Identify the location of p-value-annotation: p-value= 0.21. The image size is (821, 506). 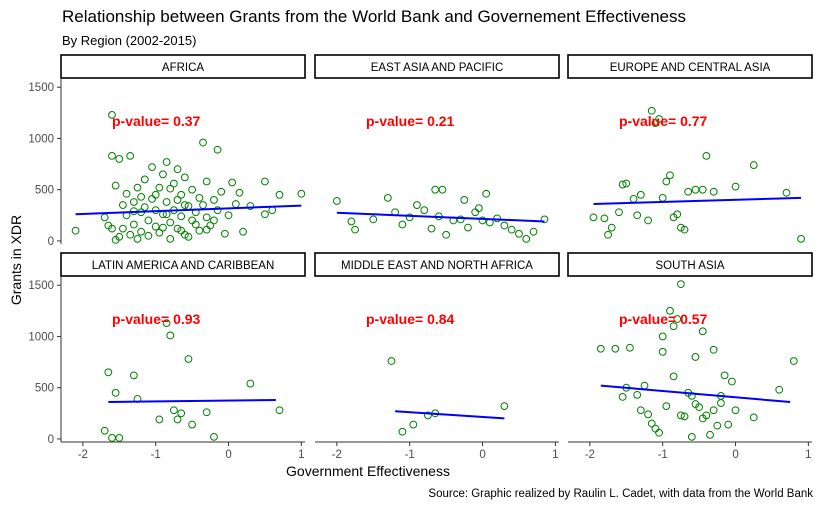
(410, 121).